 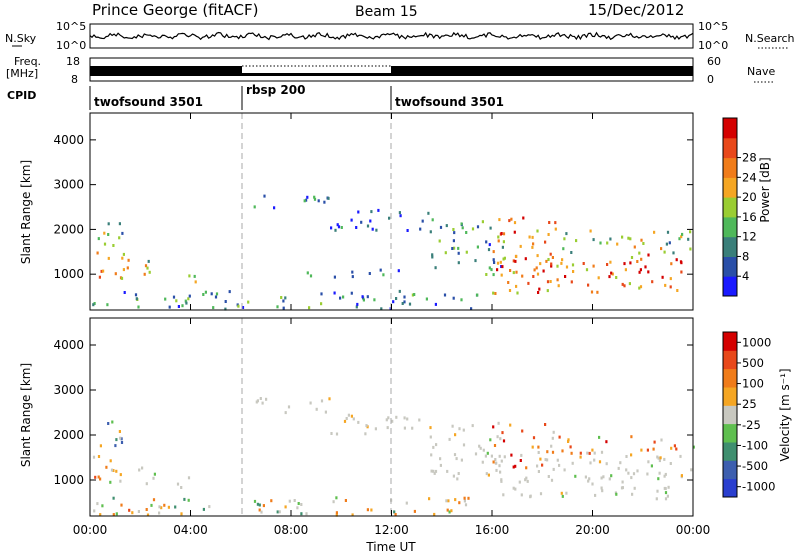 I want to click on colorbar-frame, so click(x=730, y=414).